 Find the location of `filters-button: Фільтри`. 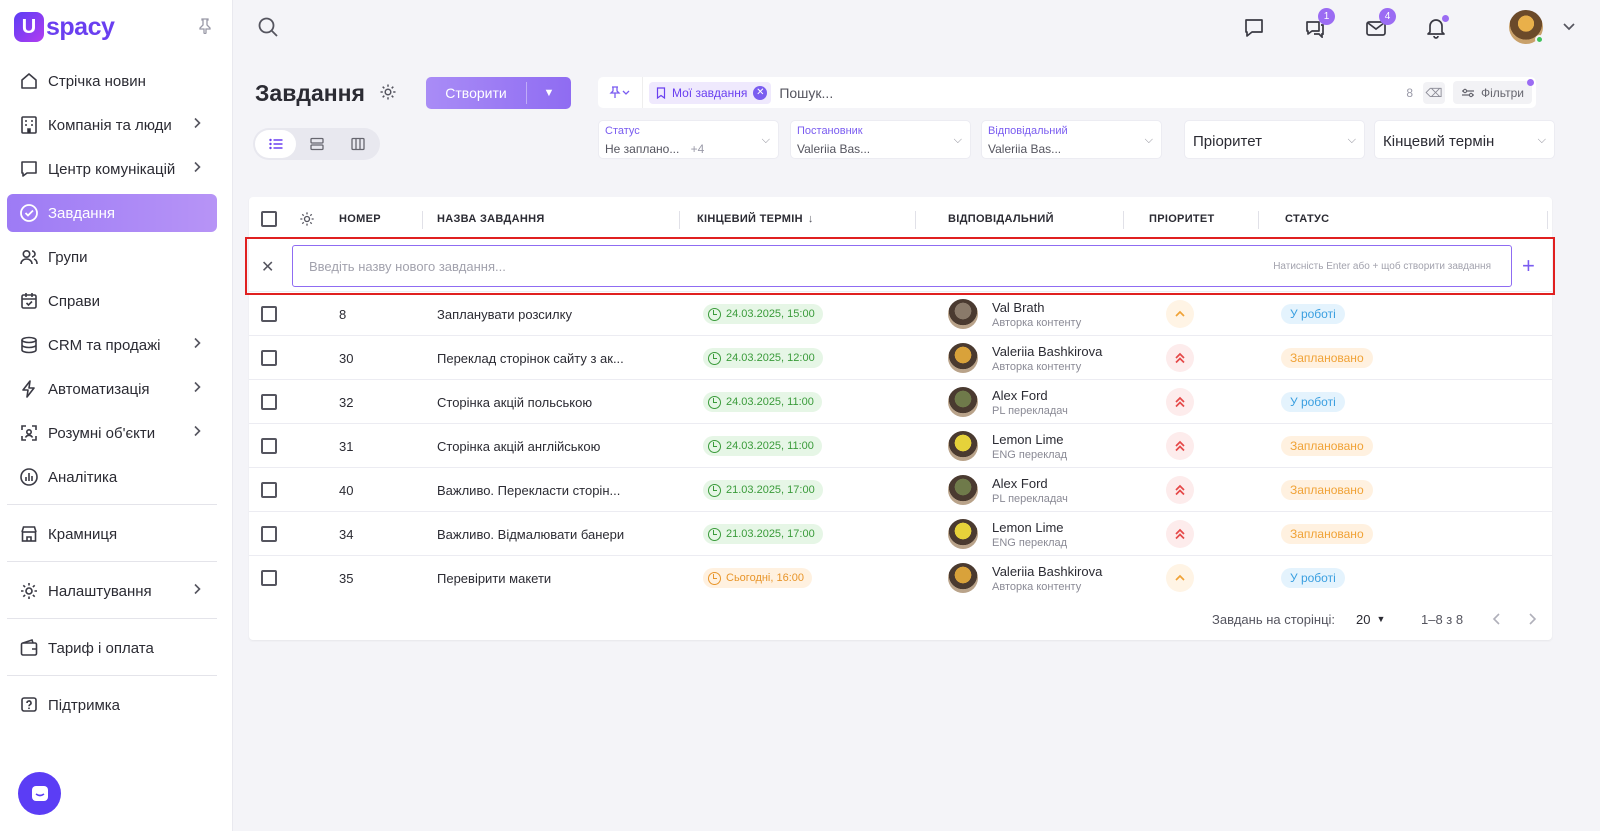

filters-button: Фільтри is located at coordinates (1493, 91).